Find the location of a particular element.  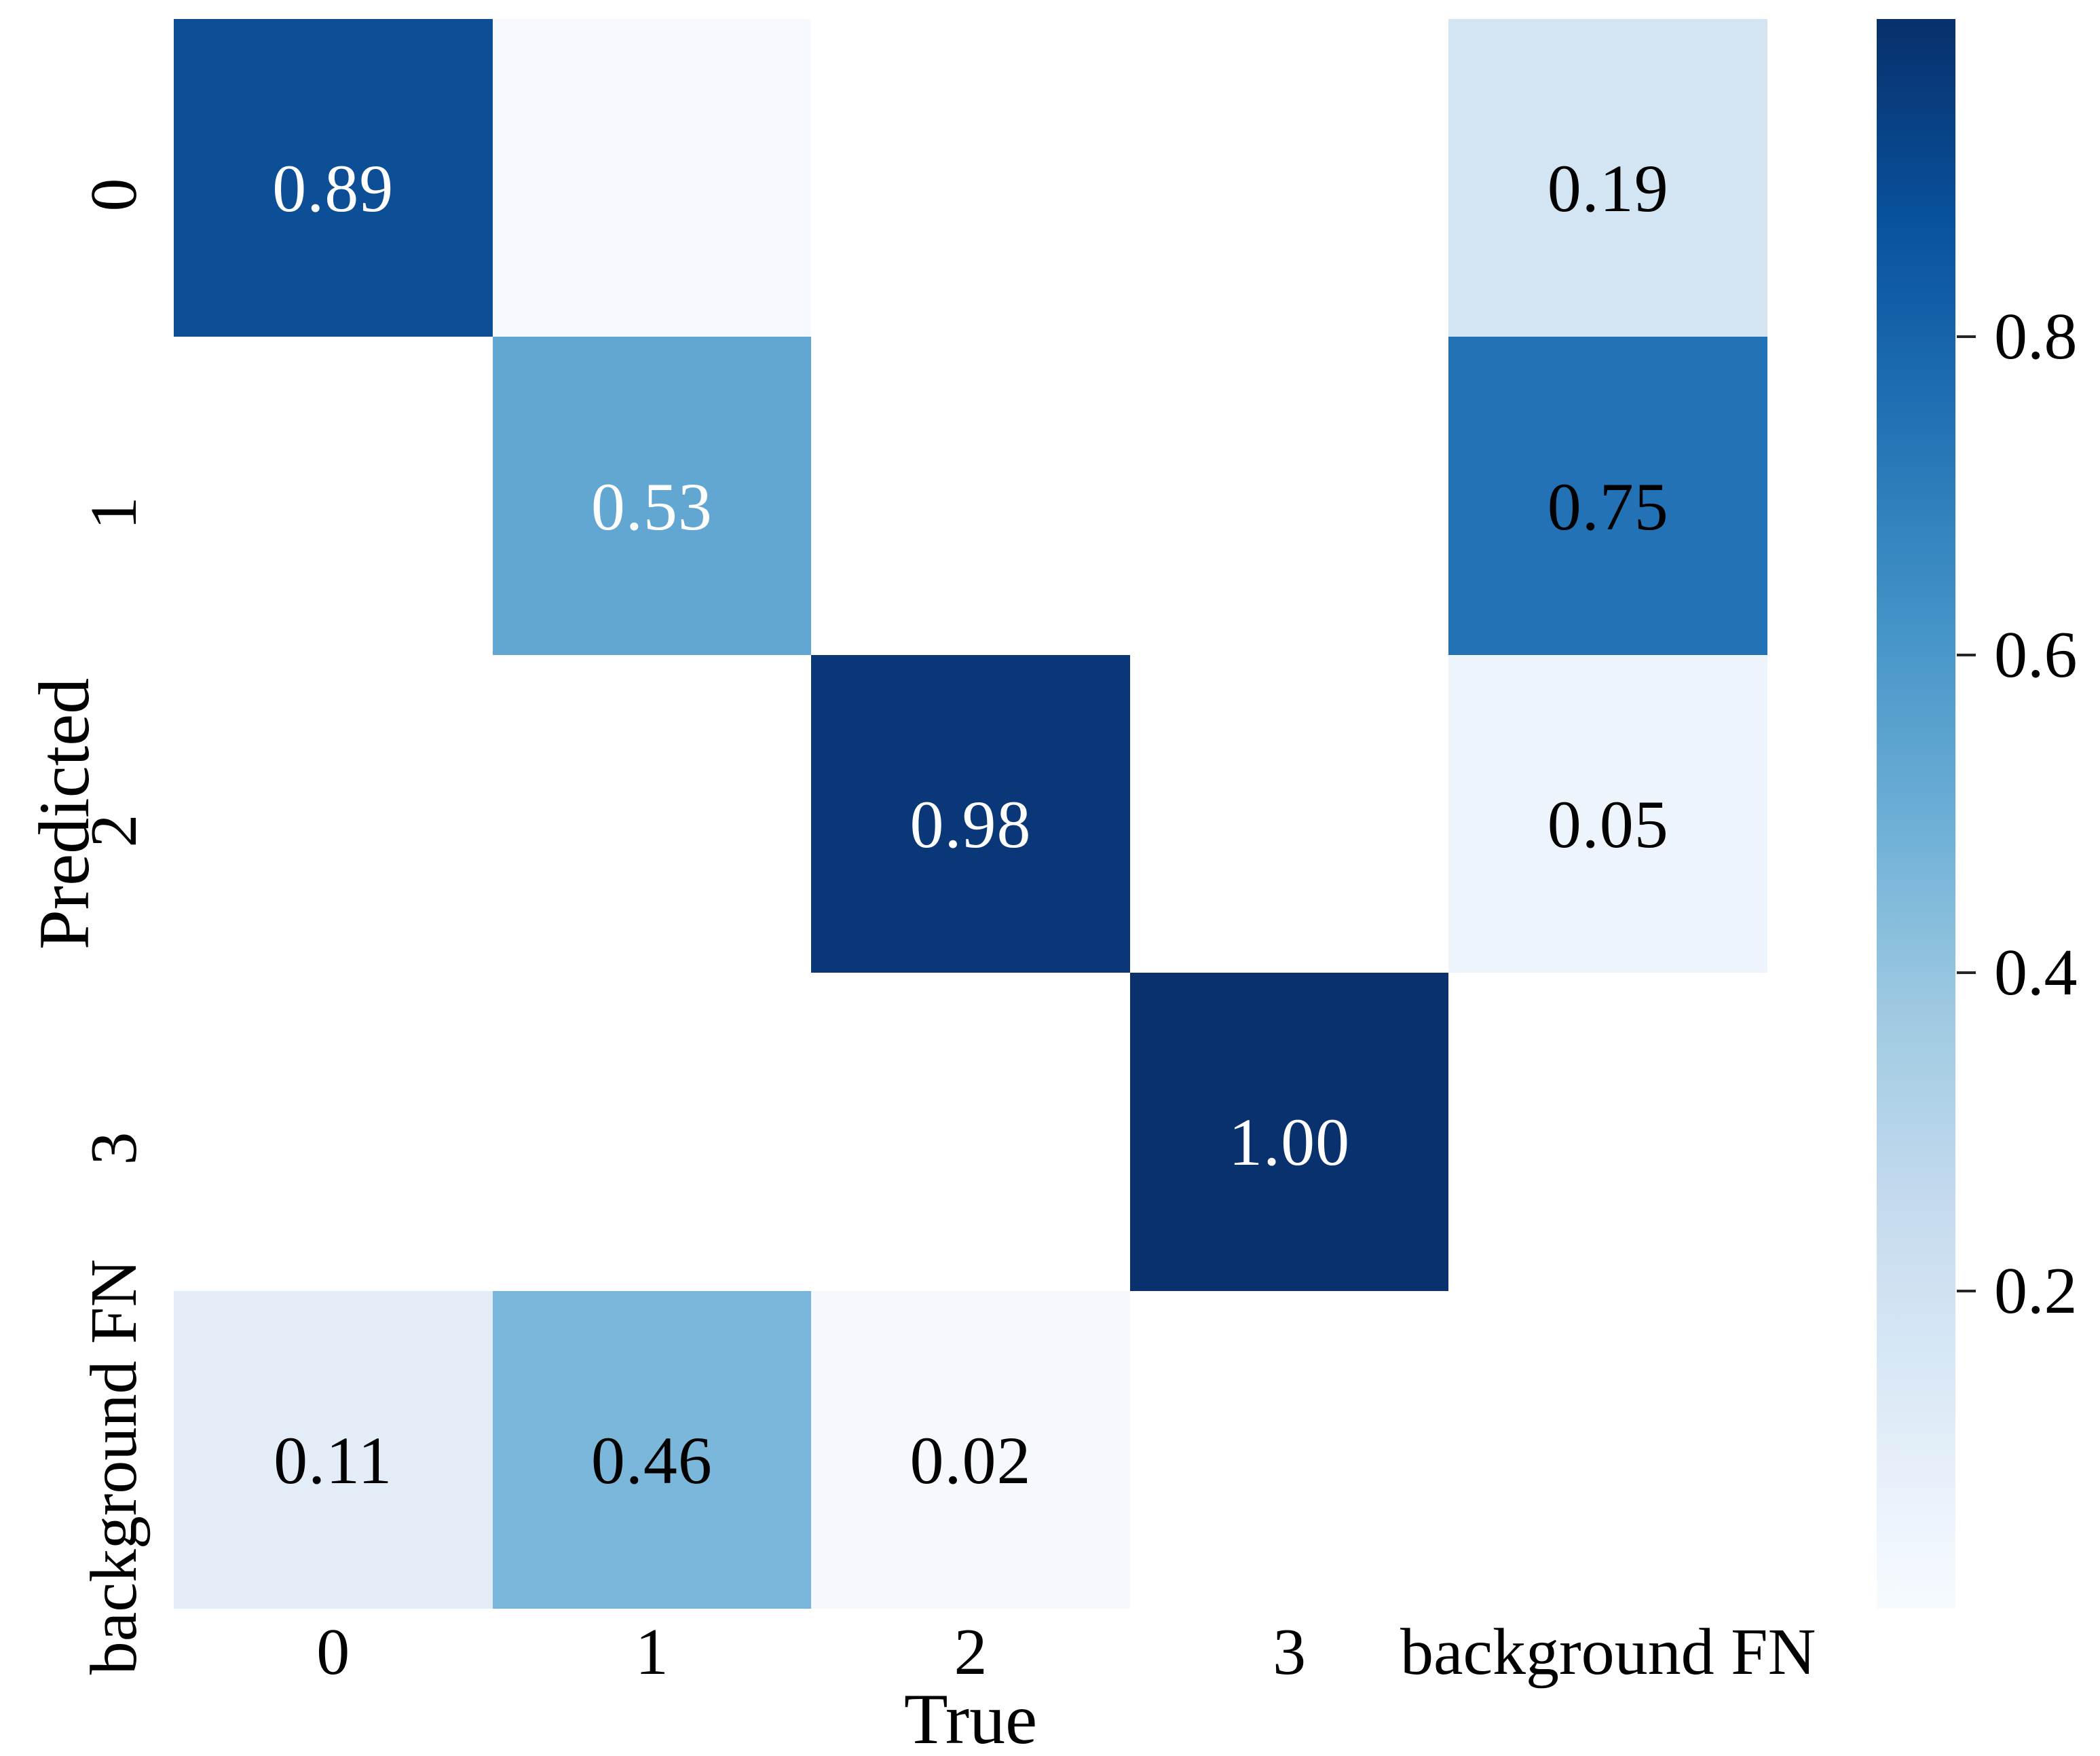

heatmap-cell-r2-c4: 0.05 is located at coordinates (1607, 813).